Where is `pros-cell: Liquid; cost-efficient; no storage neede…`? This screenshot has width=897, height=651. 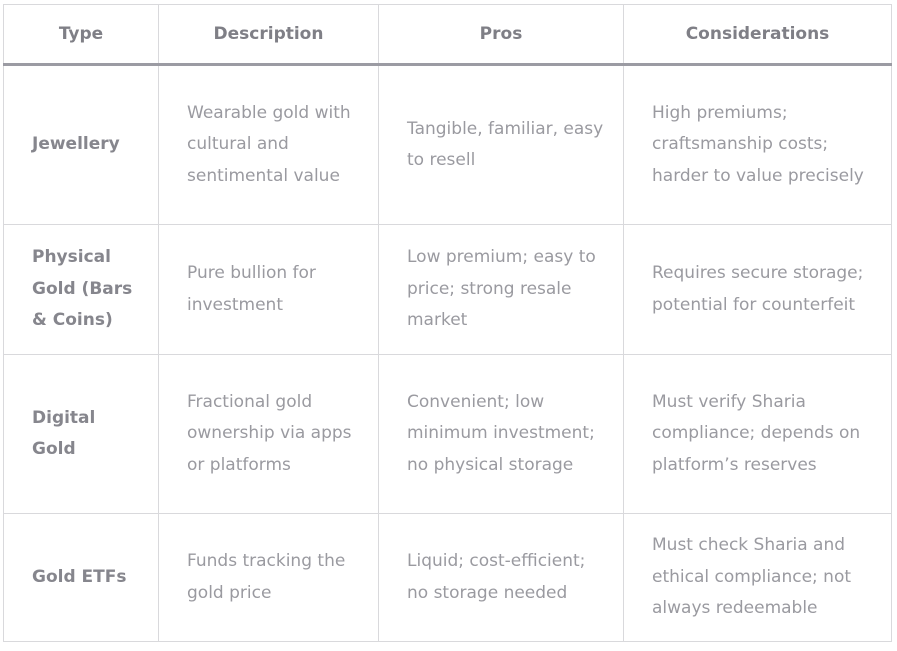
pros-cell: Liquid; cost-efficient; no storage neede… is located at coordinates (501, 577).